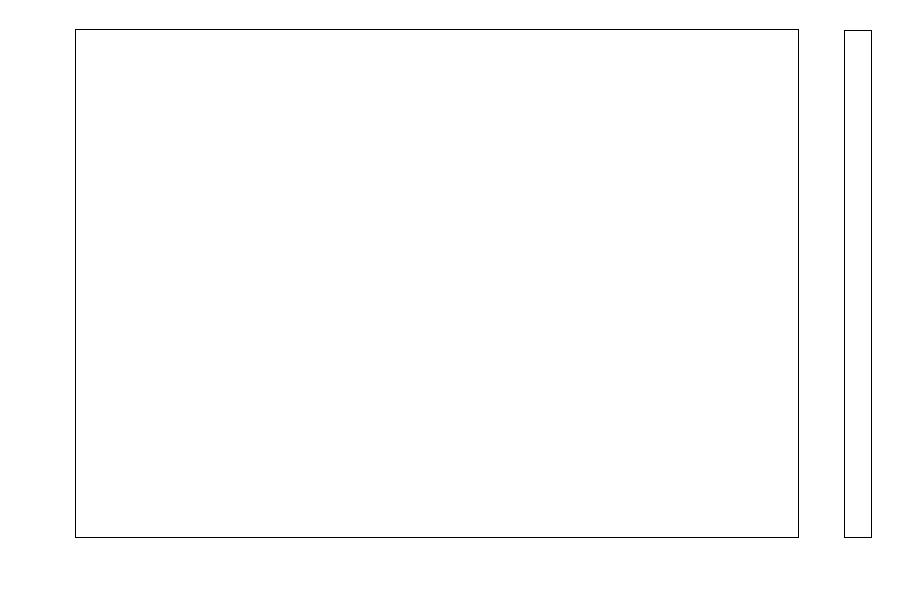 The width and height of the screenshot is (907, 590). I want to click on colorbar, so click(858, 284).